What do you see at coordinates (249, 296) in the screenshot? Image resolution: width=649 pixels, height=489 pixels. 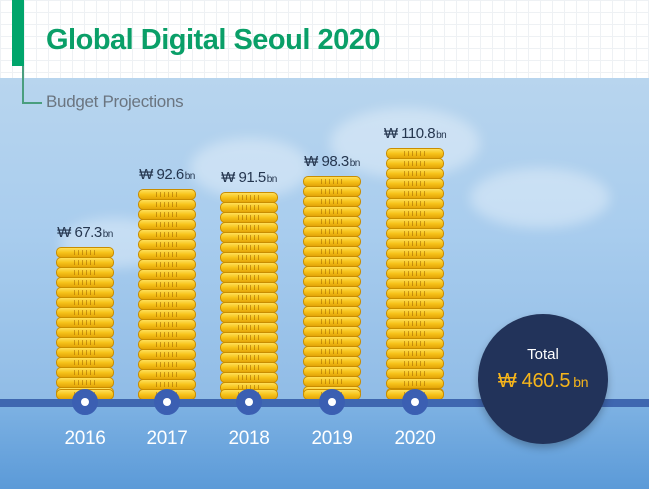 I see `bar-2018` at bounding box center [249, 296].